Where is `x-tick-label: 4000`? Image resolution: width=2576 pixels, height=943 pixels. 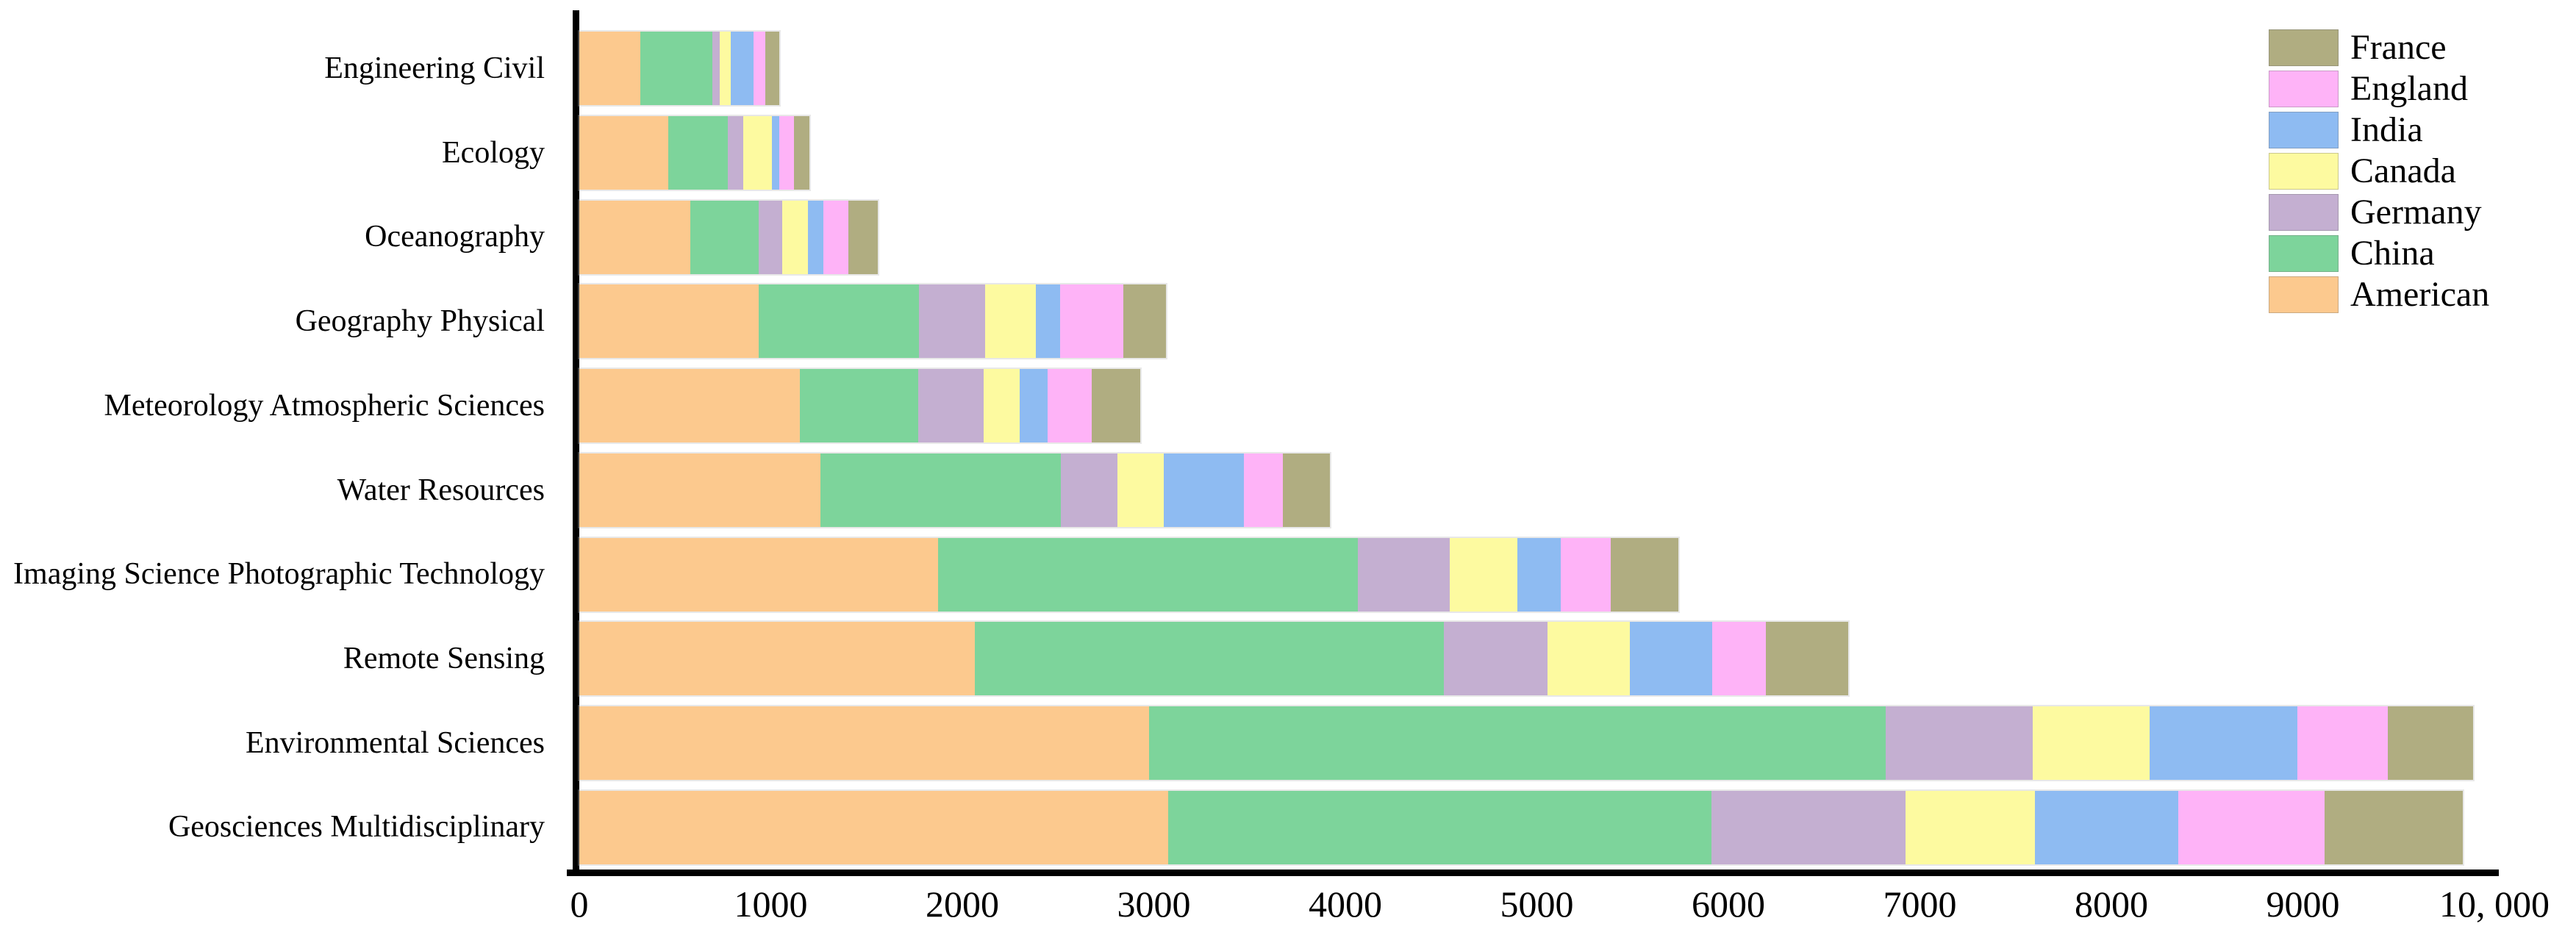 x-tick-label: 4000 is located at coordinates (1345, 904).